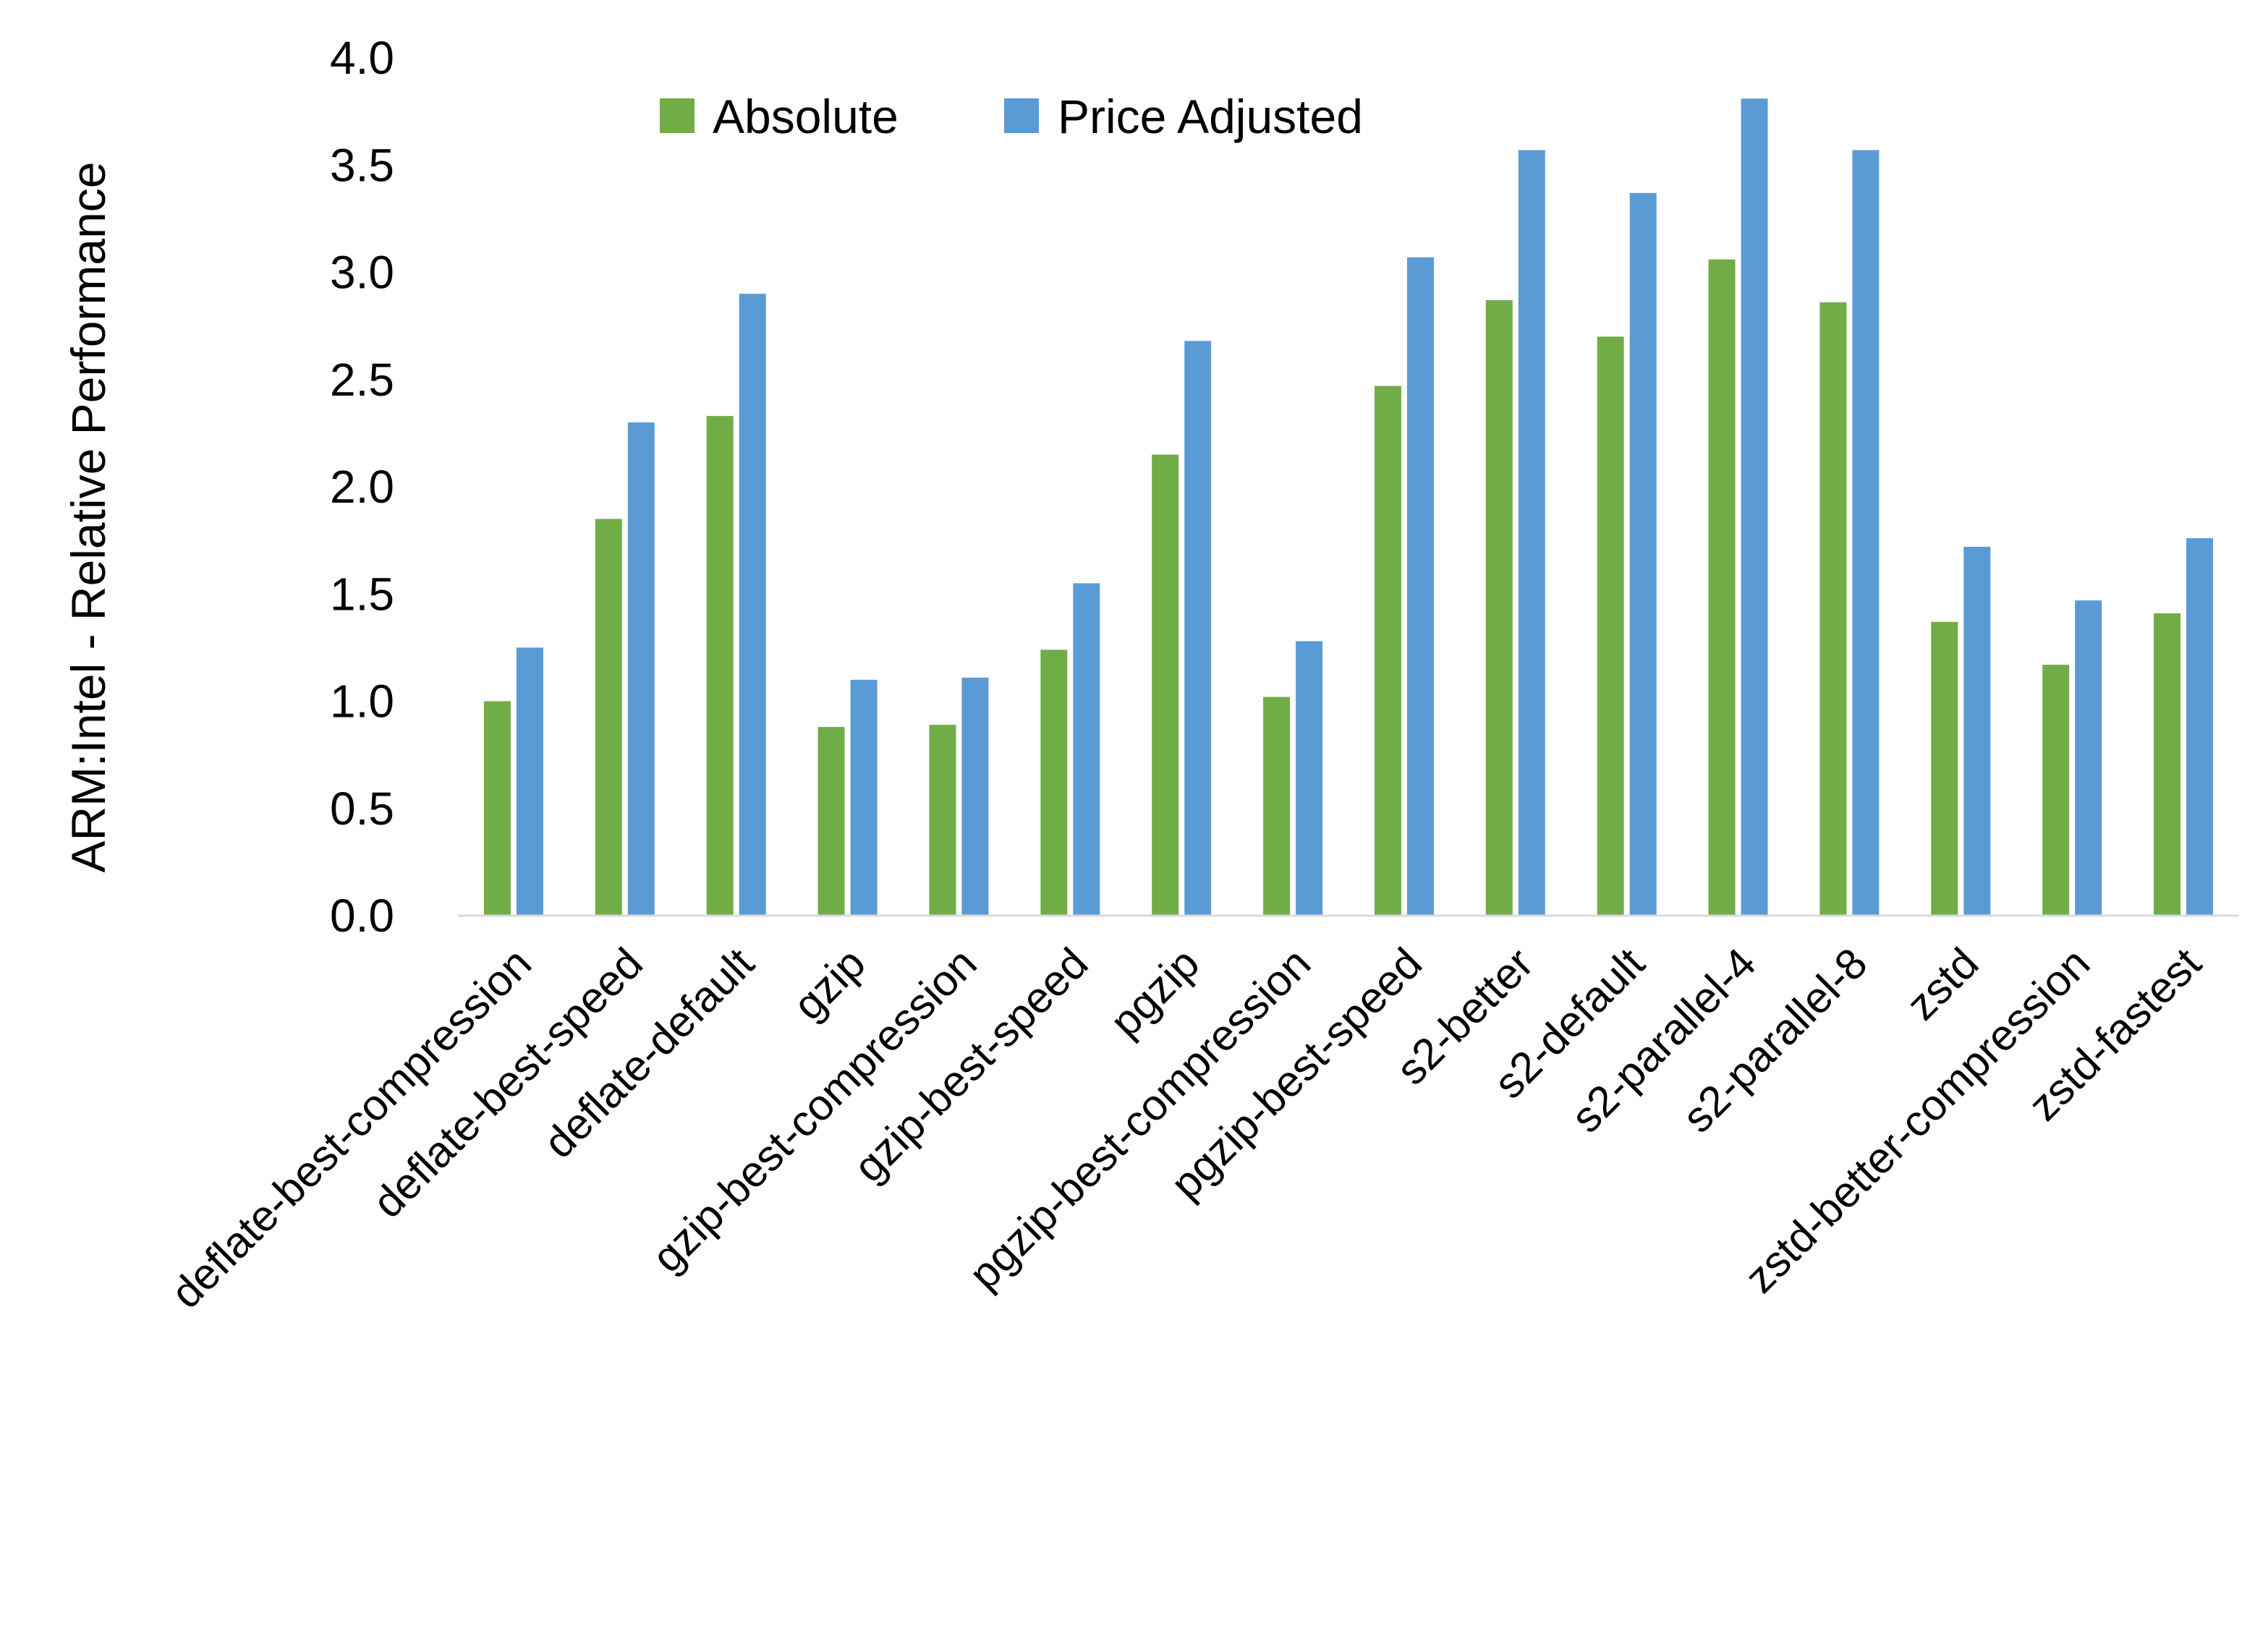 The width and height of the screenshot is (2268, 1644). What do you see at coordinates (1155, 993) in the screenshot?
I see `x-tick-label: pgzip` at bounding box center [1155, 993].